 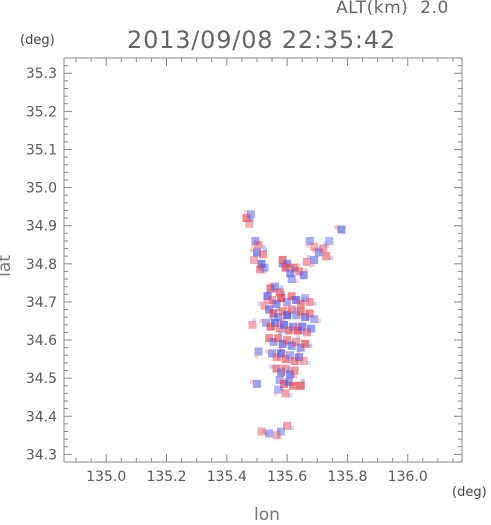 I want to click on x-tick-label: 135.0, so click(x=106, y=477).